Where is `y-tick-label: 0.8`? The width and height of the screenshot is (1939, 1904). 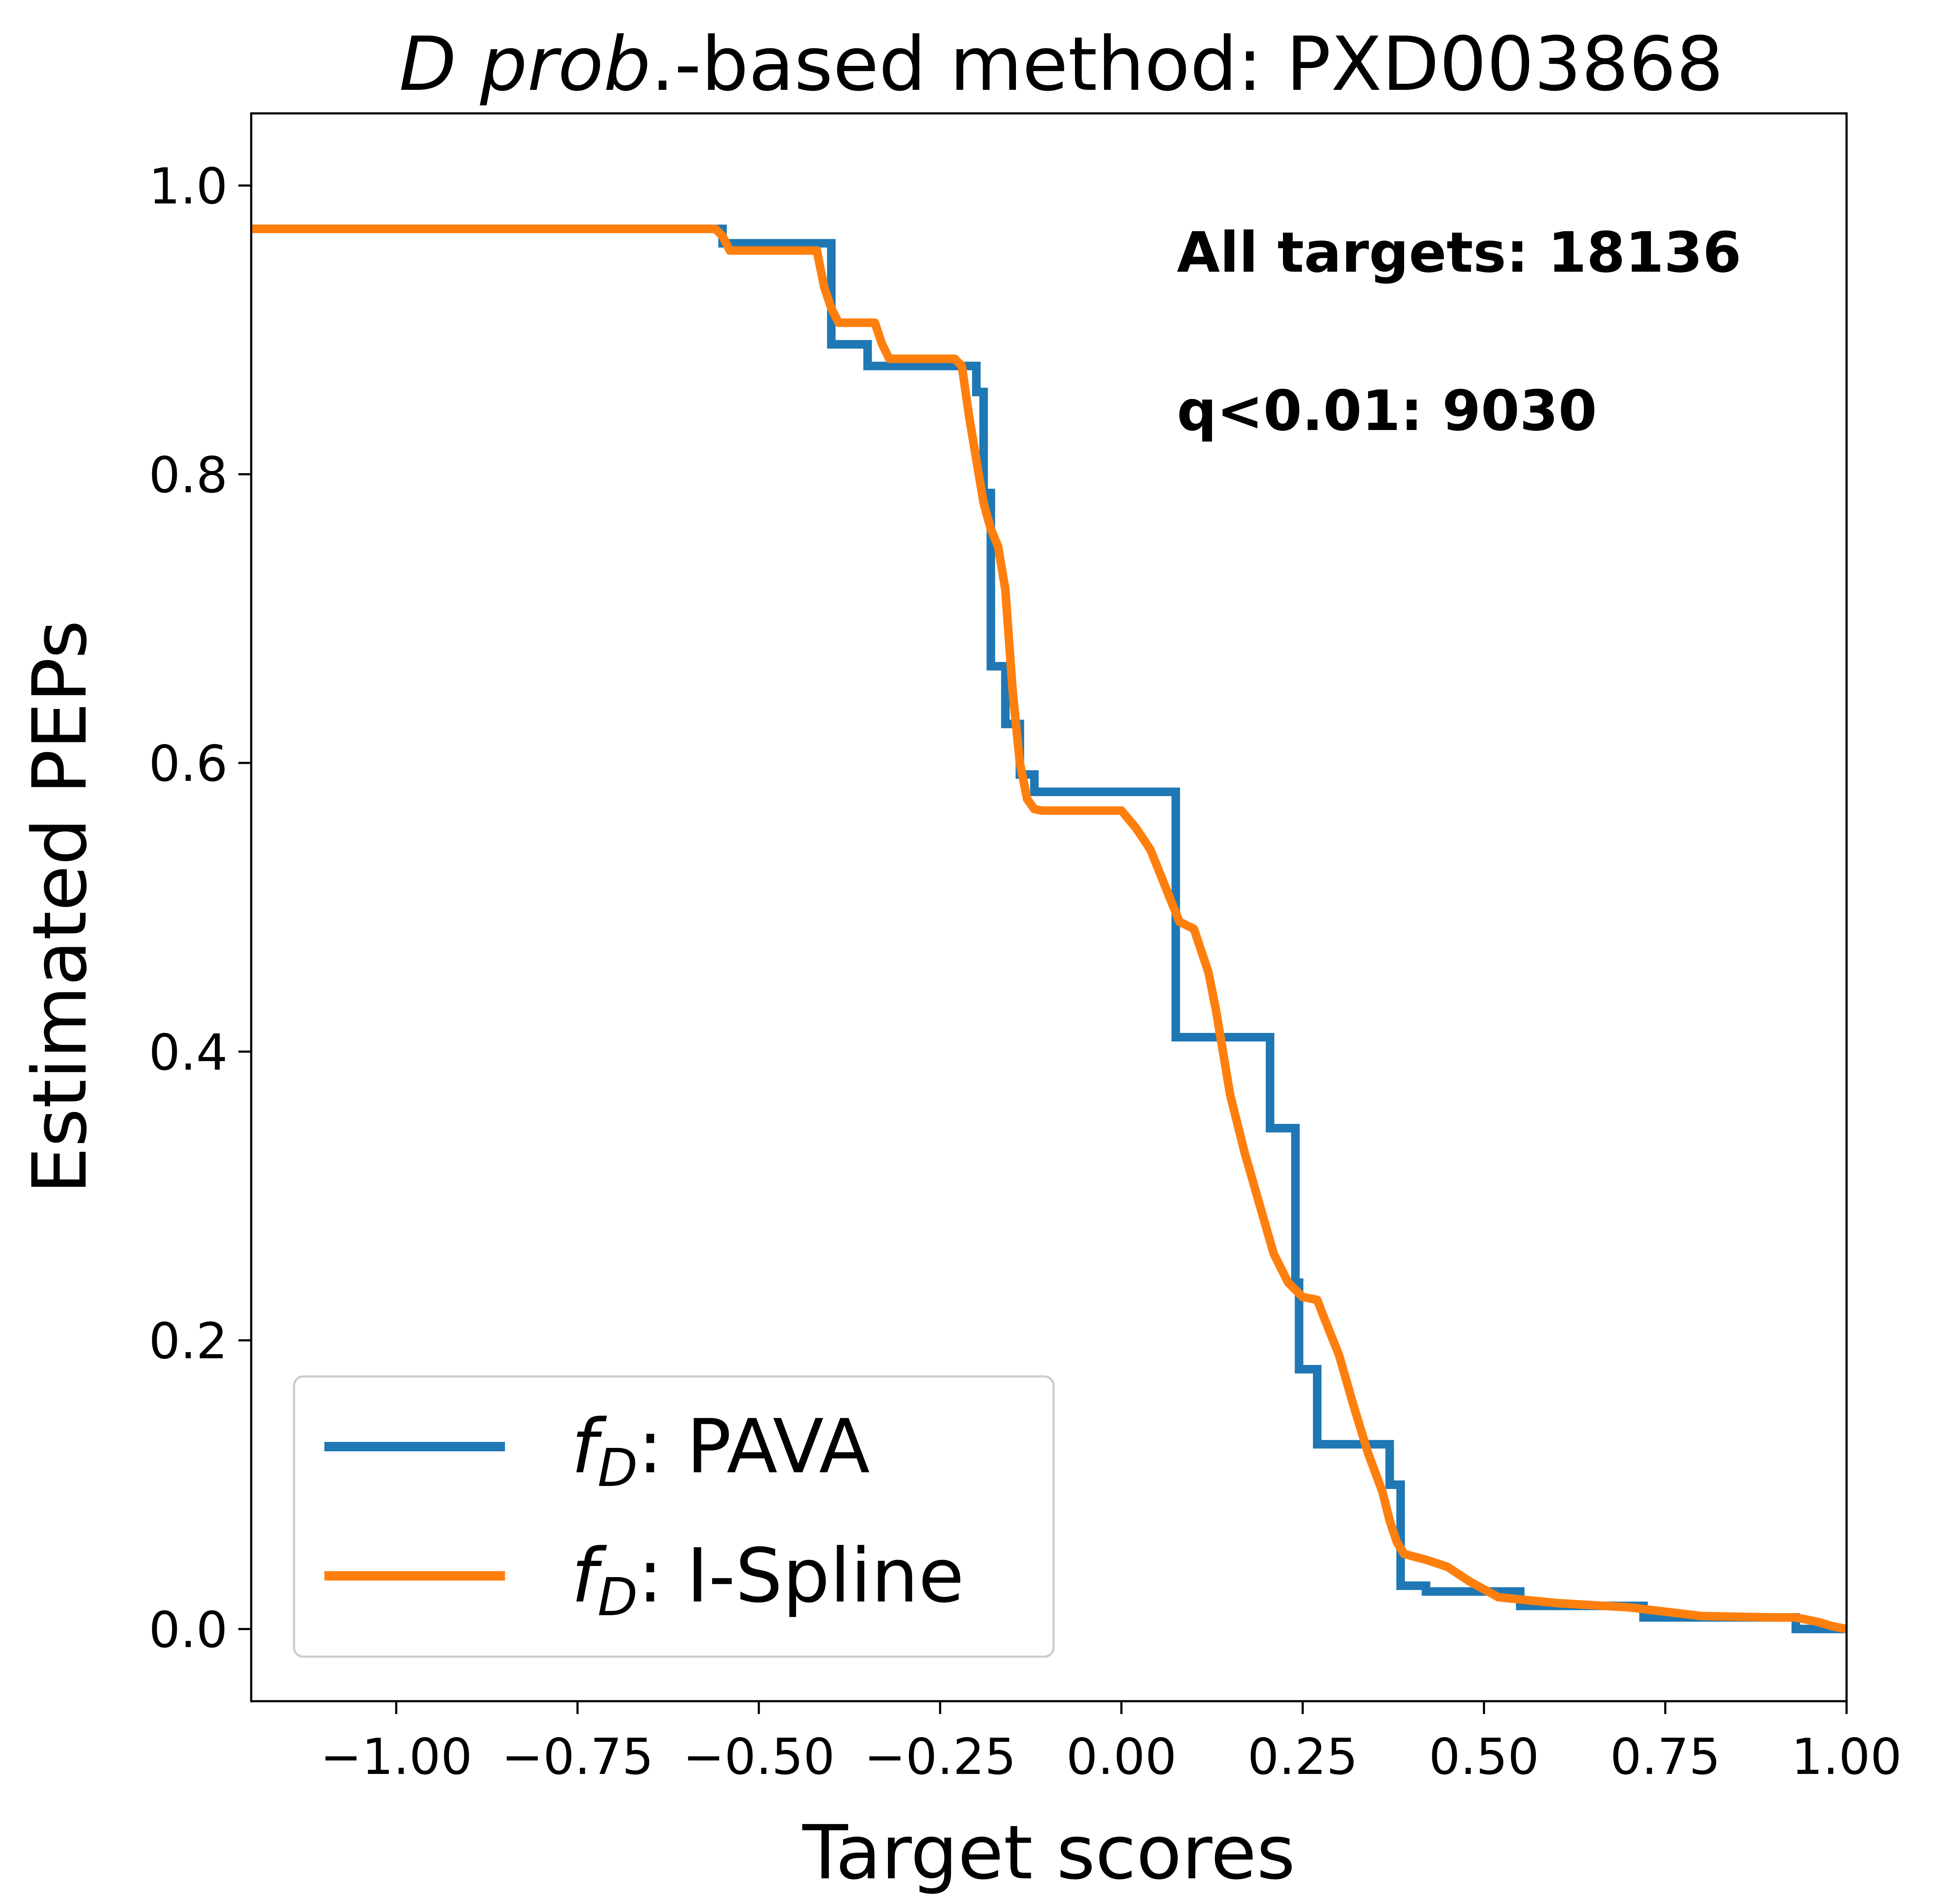 y-tick-label: 0.8 is located at coordinates (188, 475).